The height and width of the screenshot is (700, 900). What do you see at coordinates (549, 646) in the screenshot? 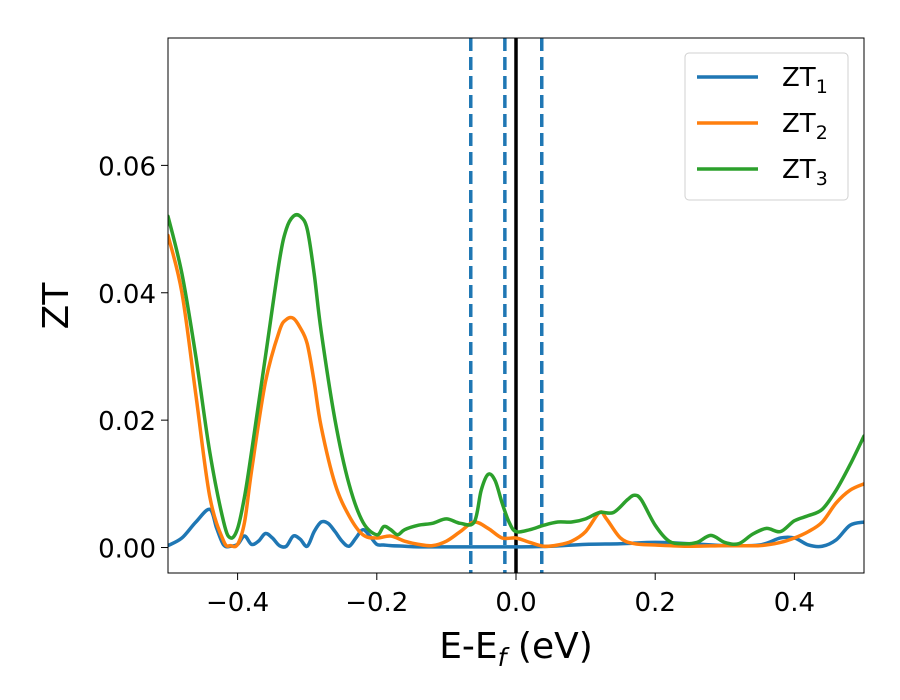
I see `x-axis-title-unit: (eV)` at bounding box center [549, 646].